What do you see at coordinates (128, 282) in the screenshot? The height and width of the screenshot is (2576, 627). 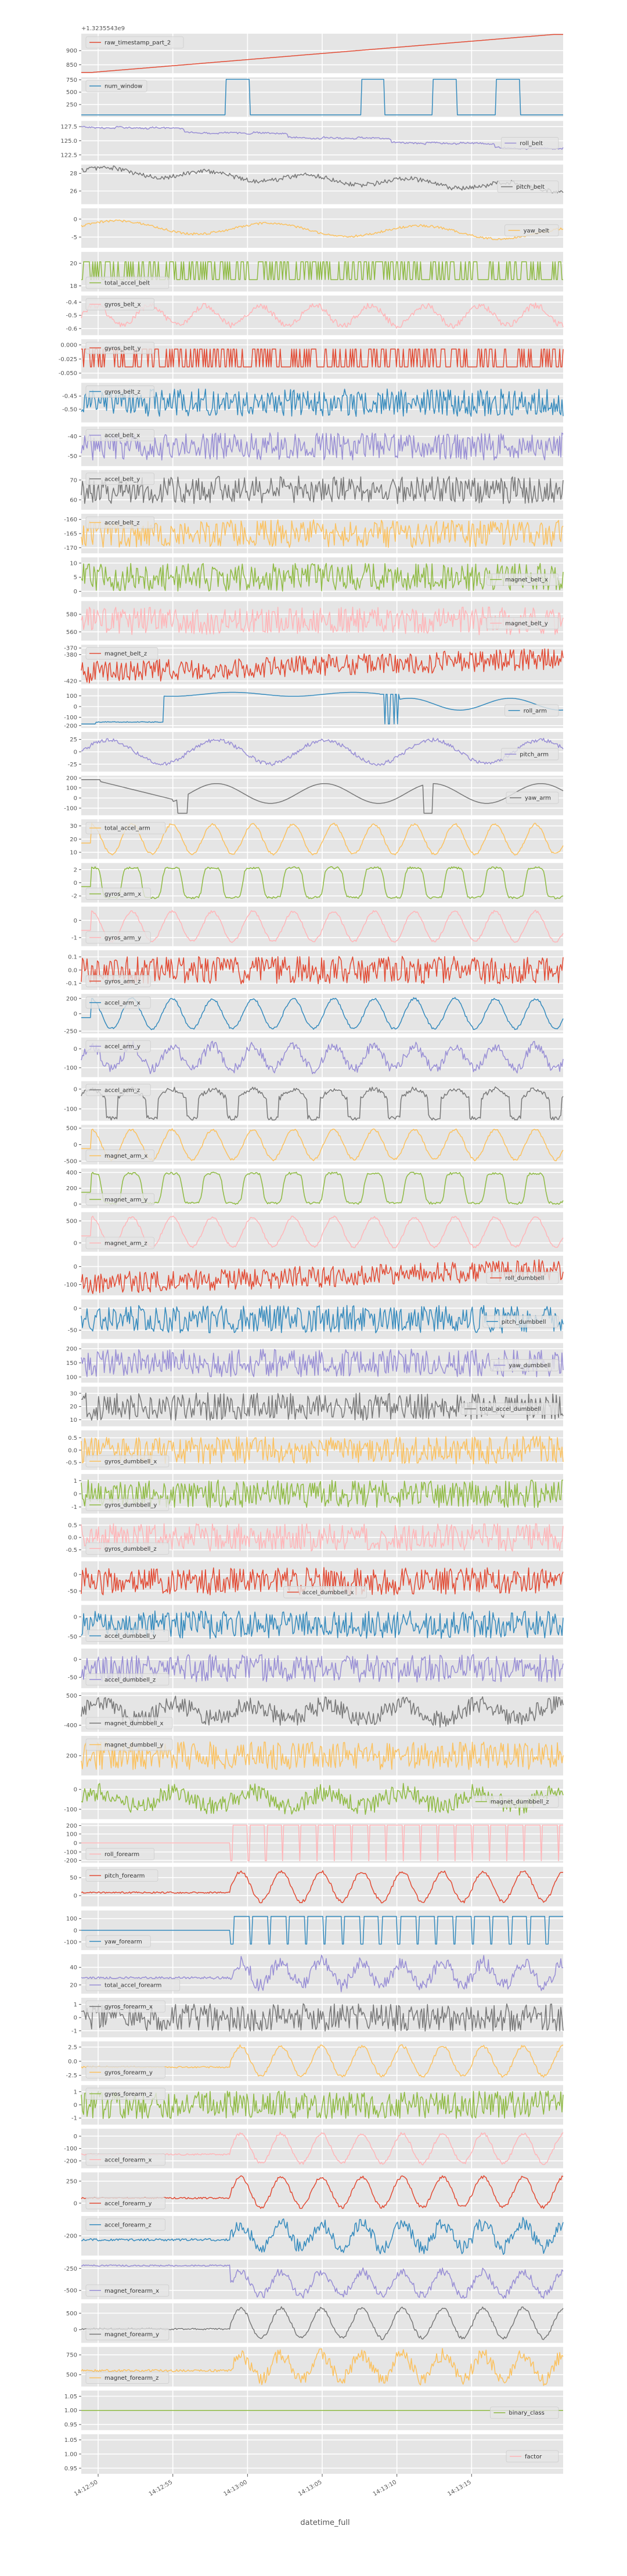 I see `legend-total_accel_belt: total_accel_belt` at bounding box center [128, 282].